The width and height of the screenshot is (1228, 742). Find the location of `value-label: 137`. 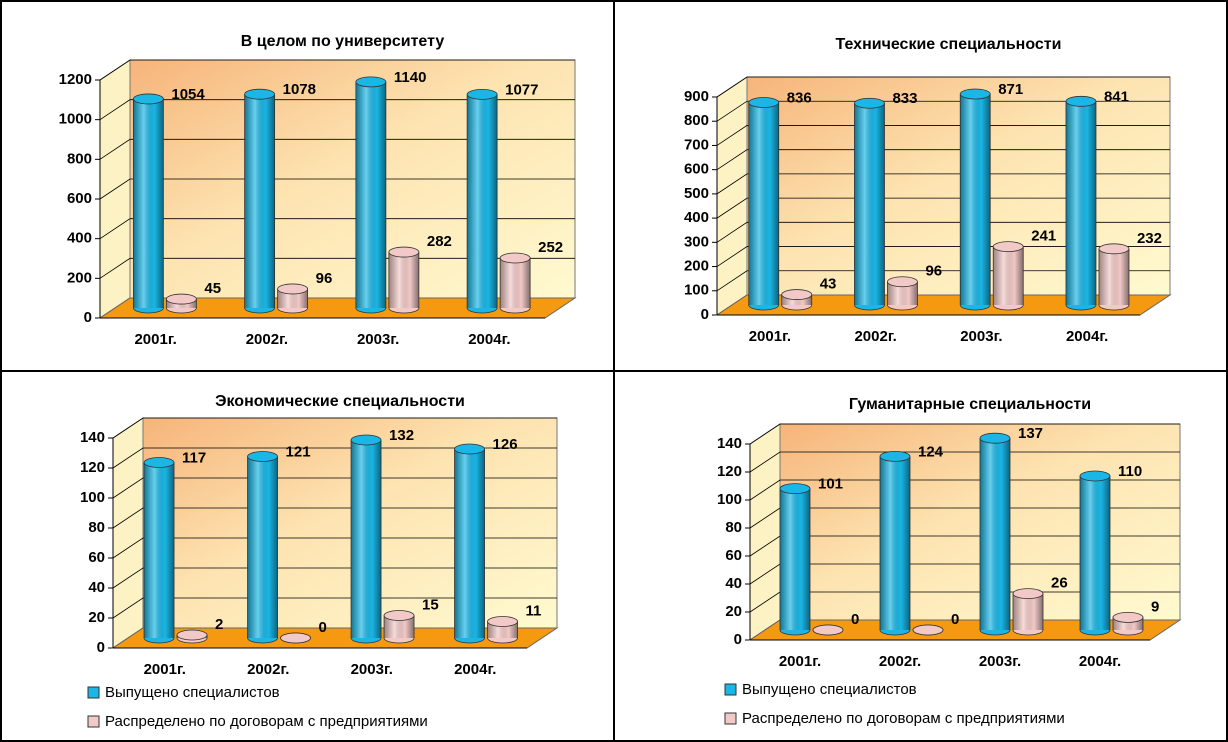

value-label: 137 is located at coordinates (1030, 433).